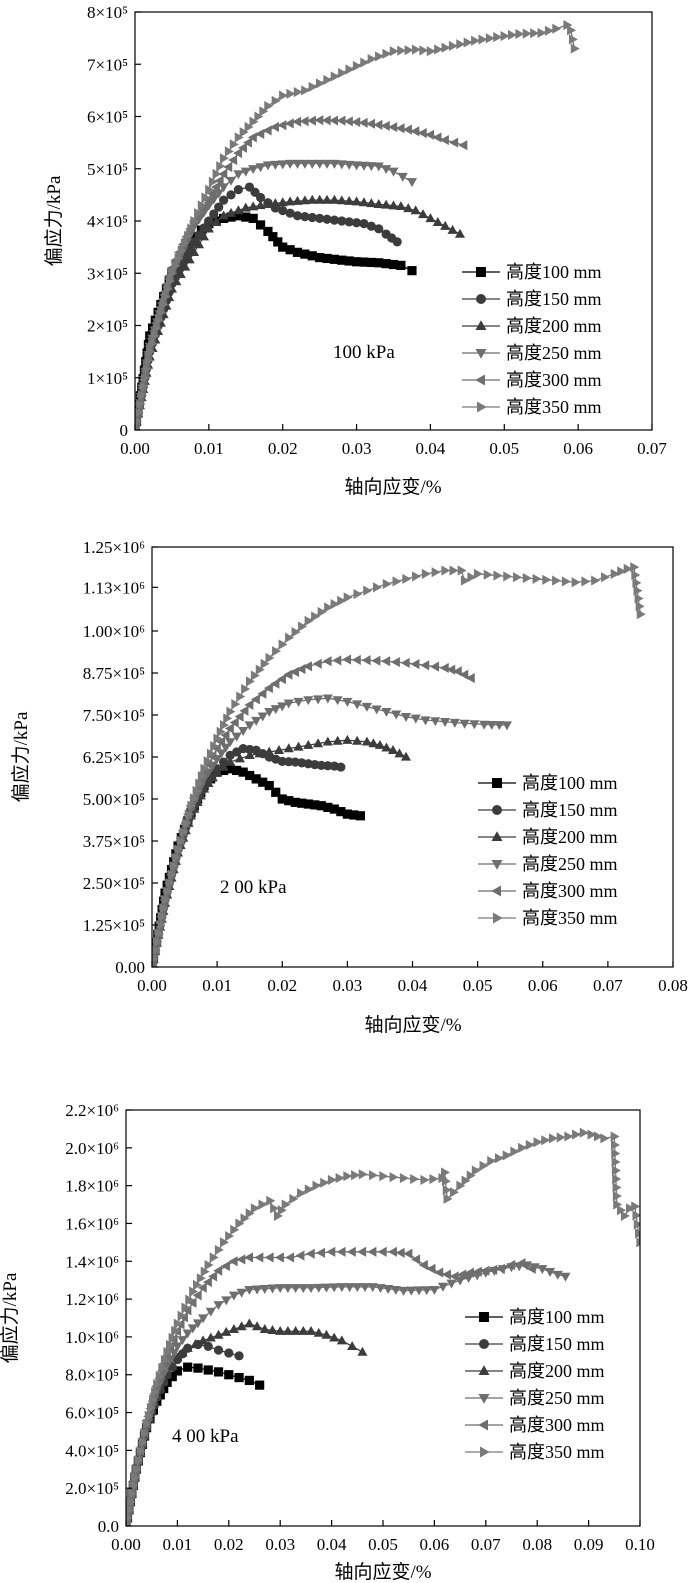 The height and width of the screenshot is (1583, 700). I want to click on legend-item: 高度250 mm, so click(532, 353).